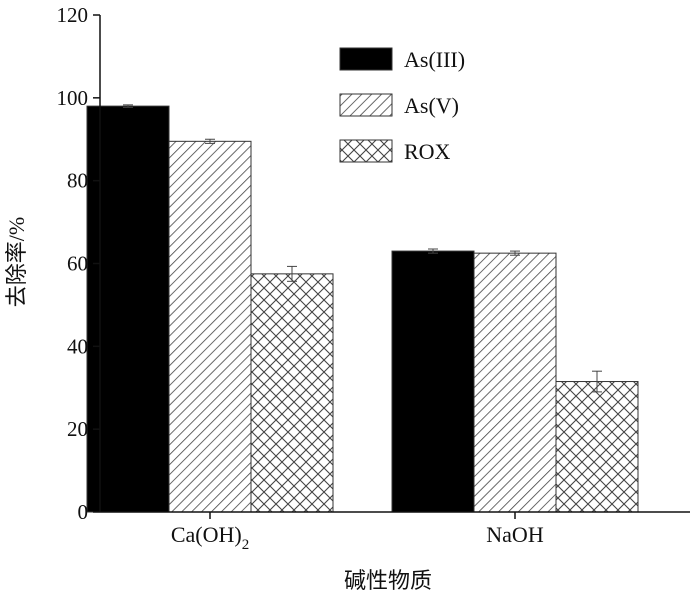 The width and height of the screenshot is (700, 601). Describe the element at coordinates (433, 381) in the screenshot. I see `bar-as-iii--1` at that location.